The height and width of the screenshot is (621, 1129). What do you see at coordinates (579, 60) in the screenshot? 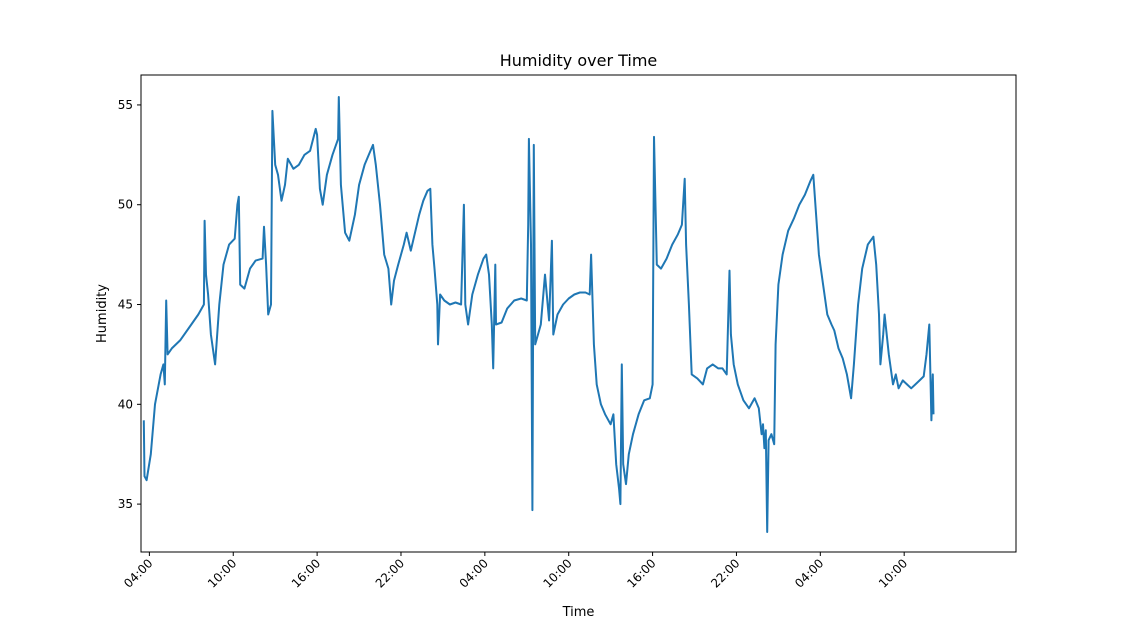
I see `chart-title: Humidity over Time` at bounding box center [579, 60].